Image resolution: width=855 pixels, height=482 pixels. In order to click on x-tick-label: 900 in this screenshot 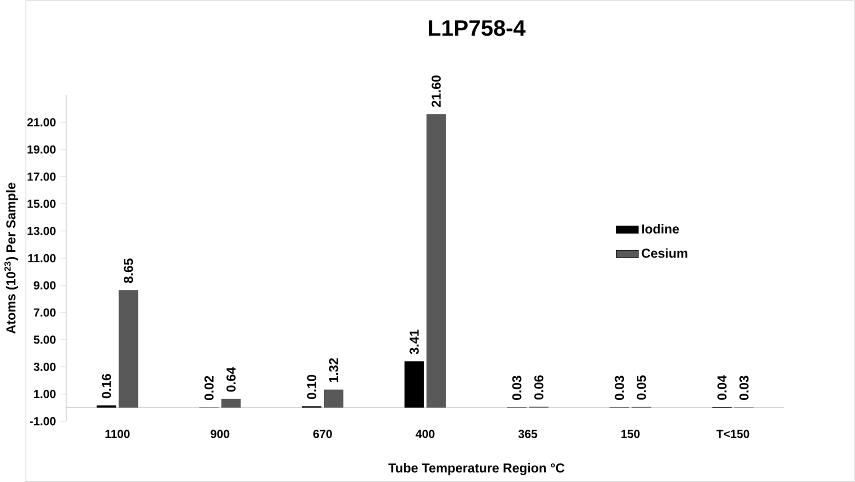, I will do `click(220, 434)`.